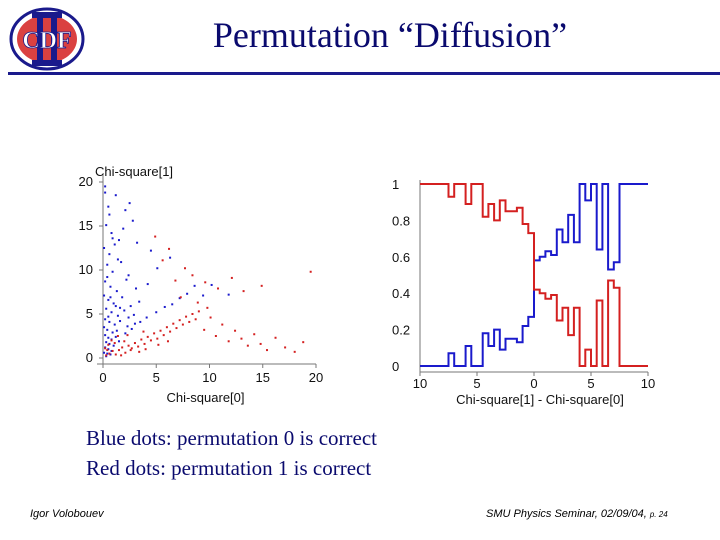 Image resolution: width=720 pixels, height=540 pixels. Describe the element at coordinates (390, 35) in the screenshot. I see `page-title: Permutation “Diffusion”` at that location.